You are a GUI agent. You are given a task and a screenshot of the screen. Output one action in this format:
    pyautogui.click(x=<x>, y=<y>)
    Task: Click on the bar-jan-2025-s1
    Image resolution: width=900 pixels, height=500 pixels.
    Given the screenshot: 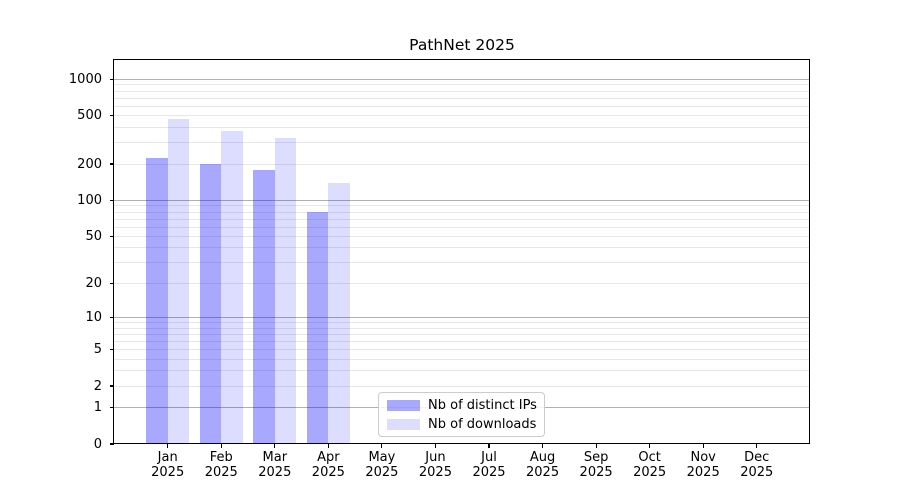 What is the action you would take?
    pyautogui.click(x=178, y=281)
    